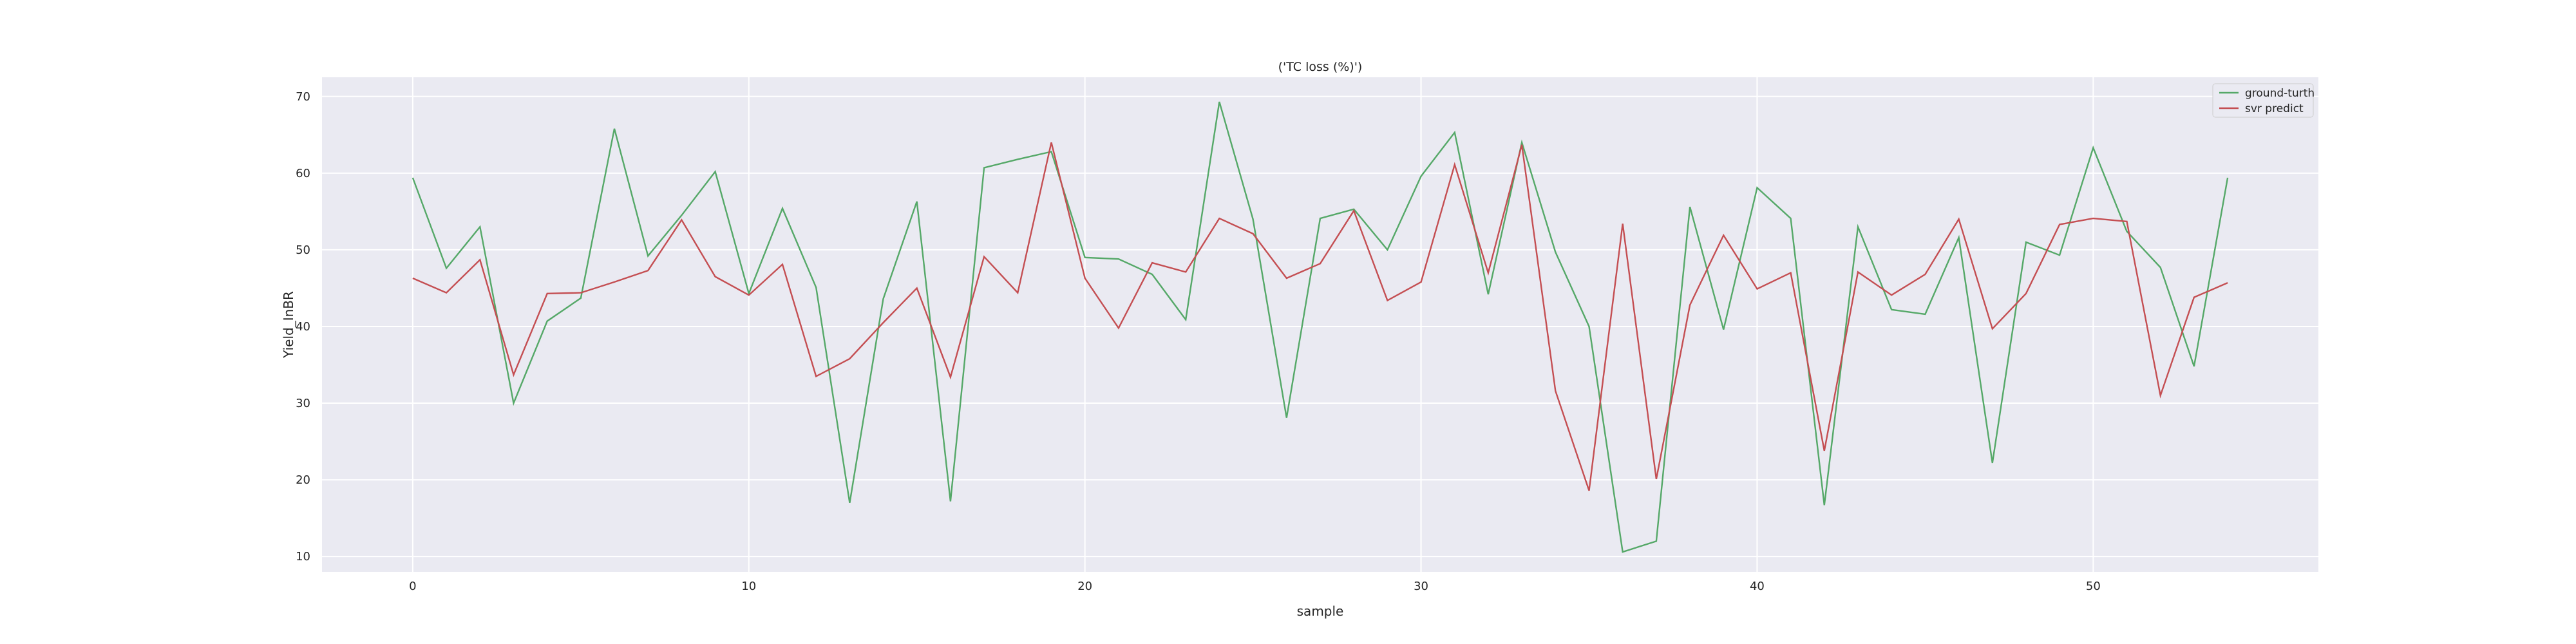 The image size is (2576, 644). Describe the element at coordinates (2280, 93) in the screenshot. I see `legend-label: ground-turth` at that location.